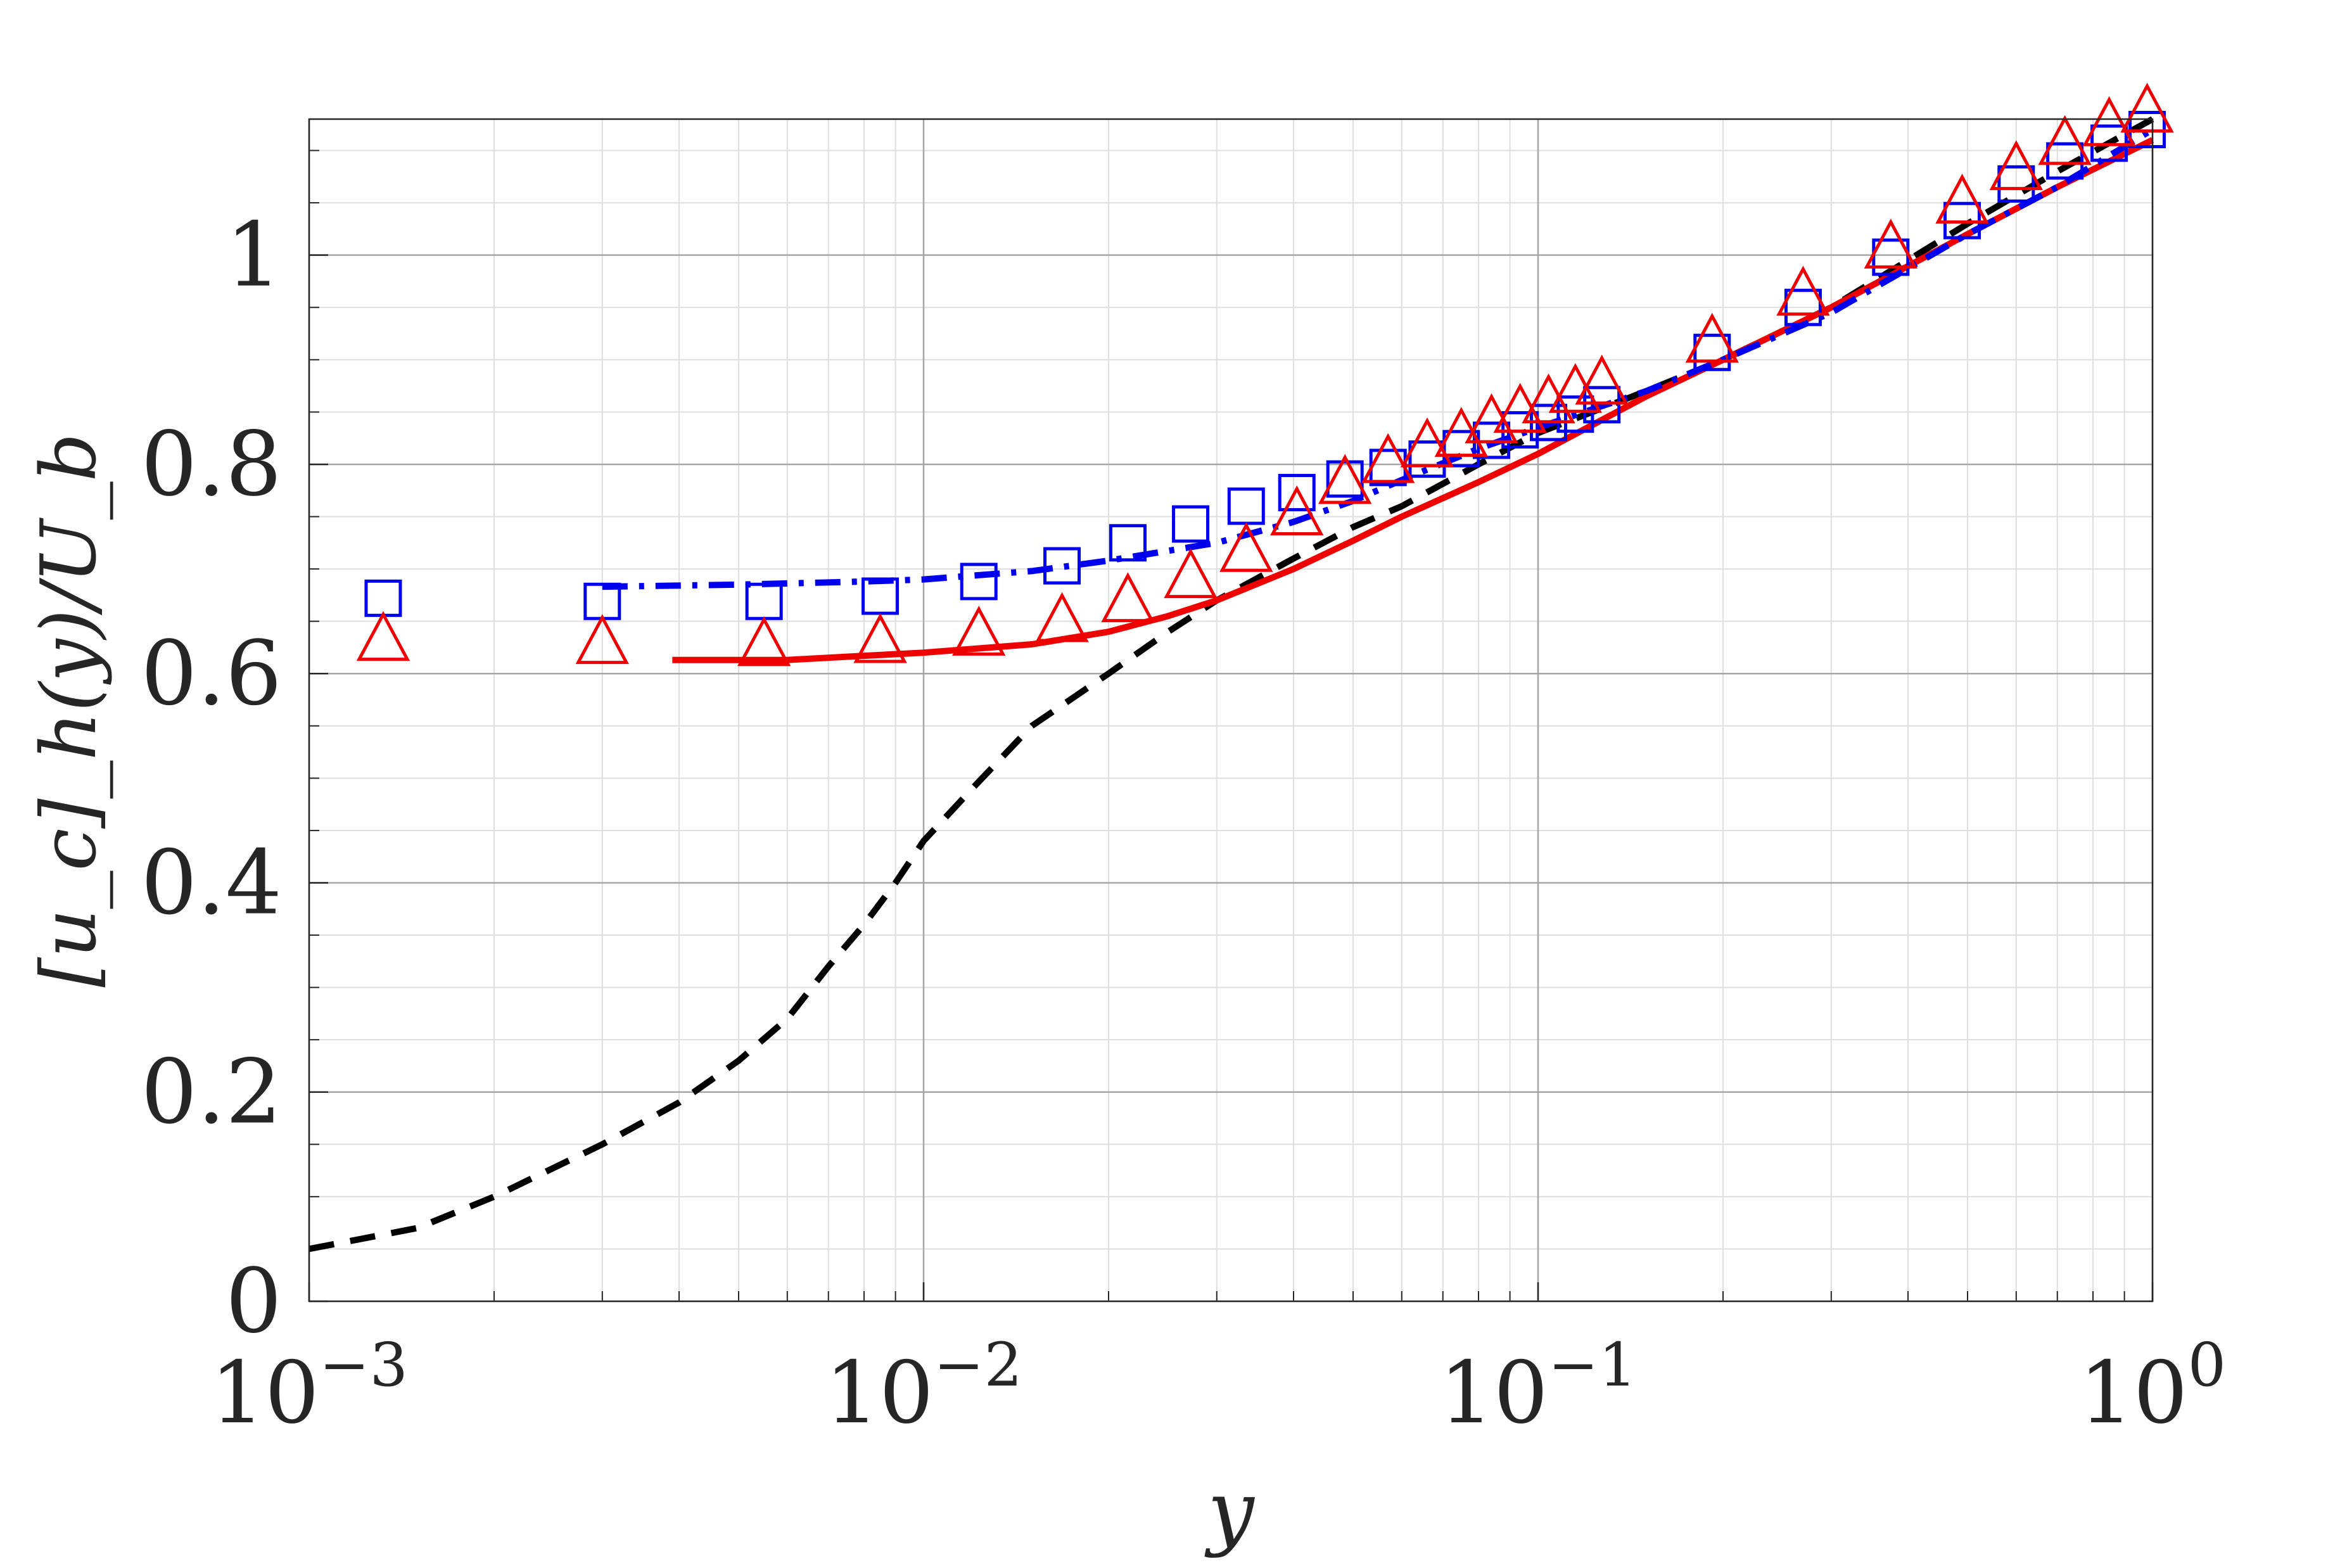 Image resolution: width=2347 pixels, height=1568 pixels. What do you see at coordinates (254, 1301) in the screenshot?
I see `y-tick-label: 0` at bounding box center [254, 1301].